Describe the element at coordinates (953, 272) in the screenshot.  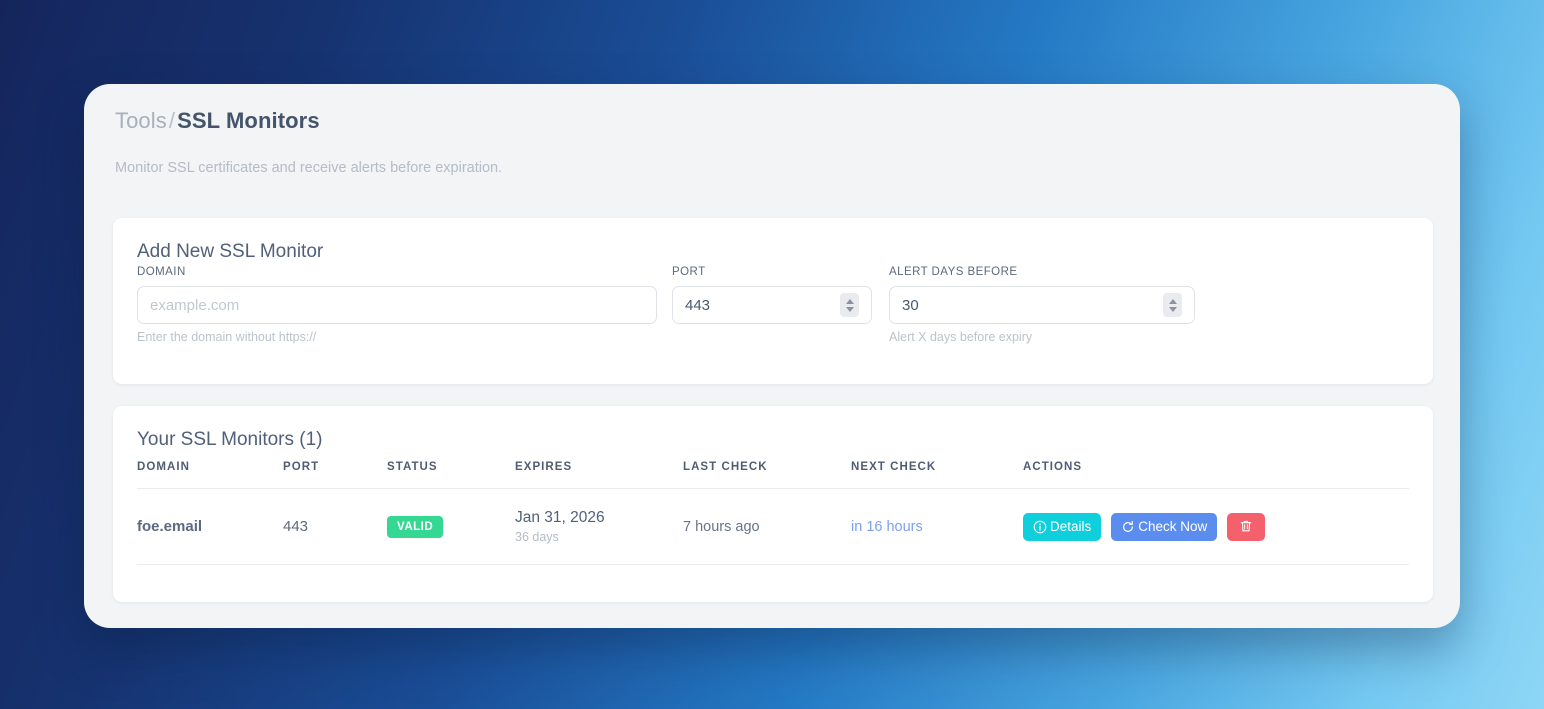
I see `alert-days-label: ALERT DAYS BEFORE` at that location.